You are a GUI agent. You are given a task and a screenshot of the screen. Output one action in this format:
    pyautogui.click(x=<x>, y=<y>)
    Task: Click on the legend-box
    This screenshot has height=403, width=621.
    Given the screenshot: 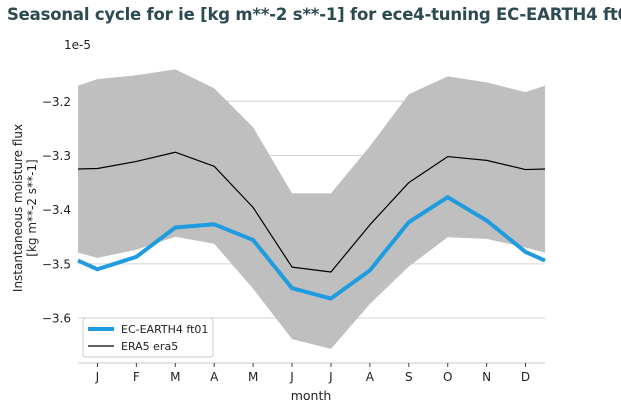 What is the action you would take?
    pyautogui.click(x=148, y=337)
    